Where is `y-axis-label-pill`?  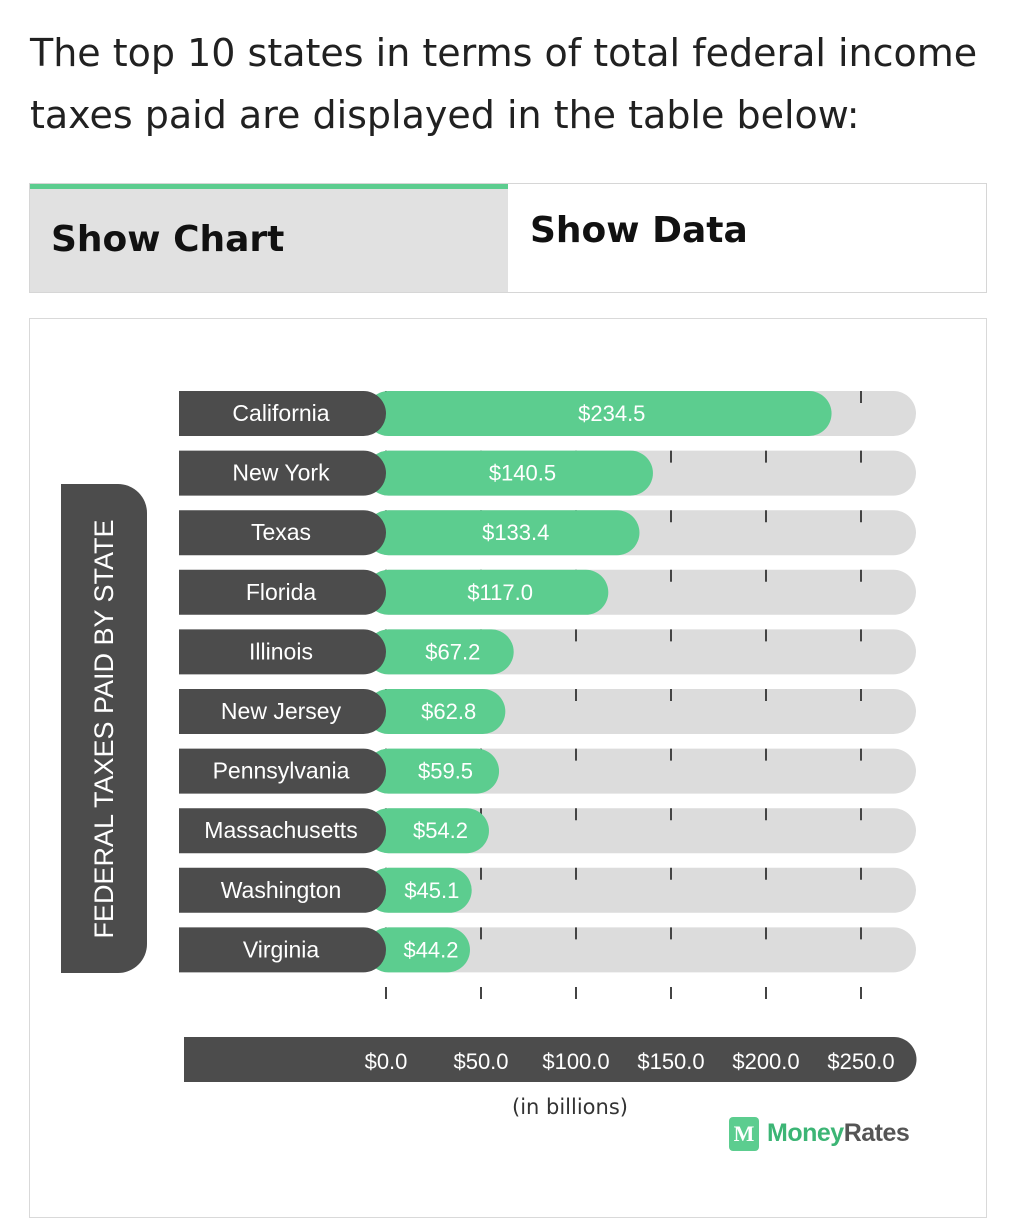 y-axis-label-pill is located at coordinates (104, 728).